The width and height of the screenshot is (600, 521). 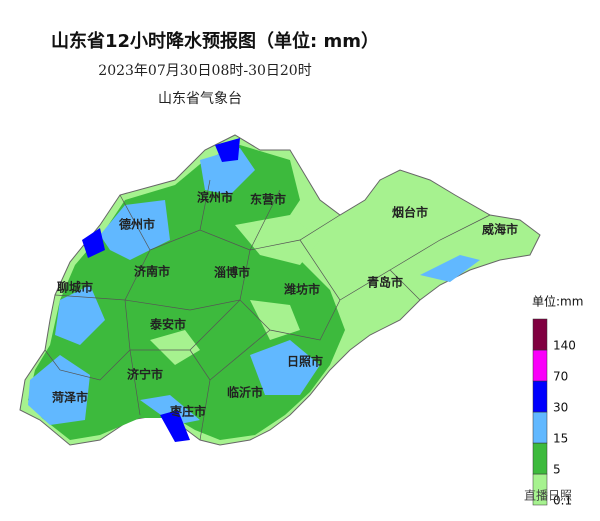 What do you see at coordinates (232, 272) in the screenshot?
I see `city-label: 淄博市` at bounding box center [232, 272].